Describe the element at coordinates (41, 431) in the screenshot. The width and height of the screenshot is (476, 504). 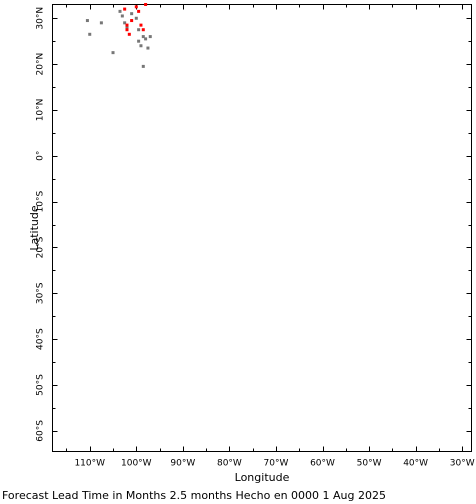
I see `y-tick-label: 60°S` at that location.